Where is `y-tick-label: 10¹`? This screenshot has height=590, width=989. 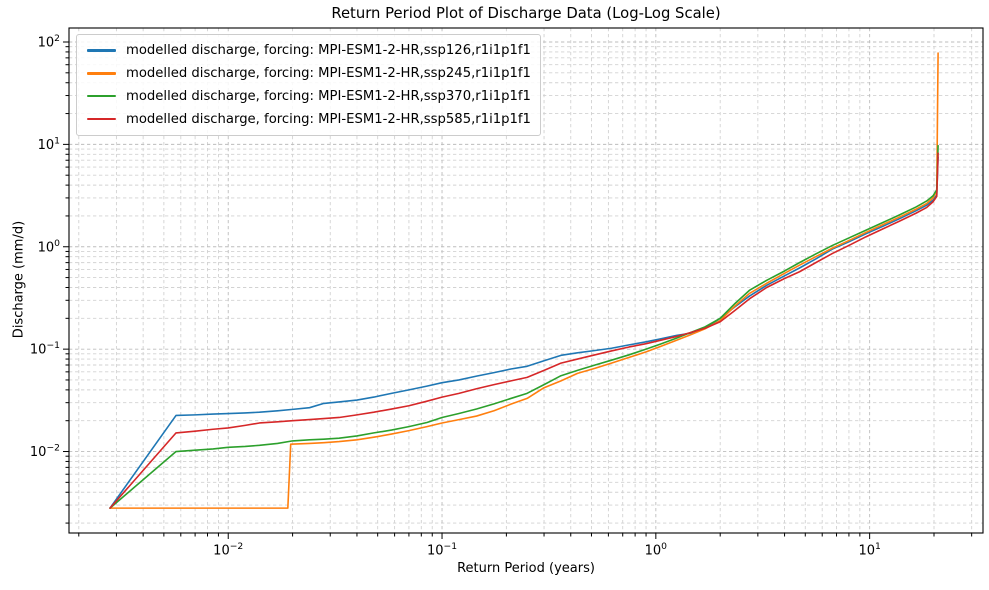 y-tick-label: 10¹ is located at coordinates (49, 144).